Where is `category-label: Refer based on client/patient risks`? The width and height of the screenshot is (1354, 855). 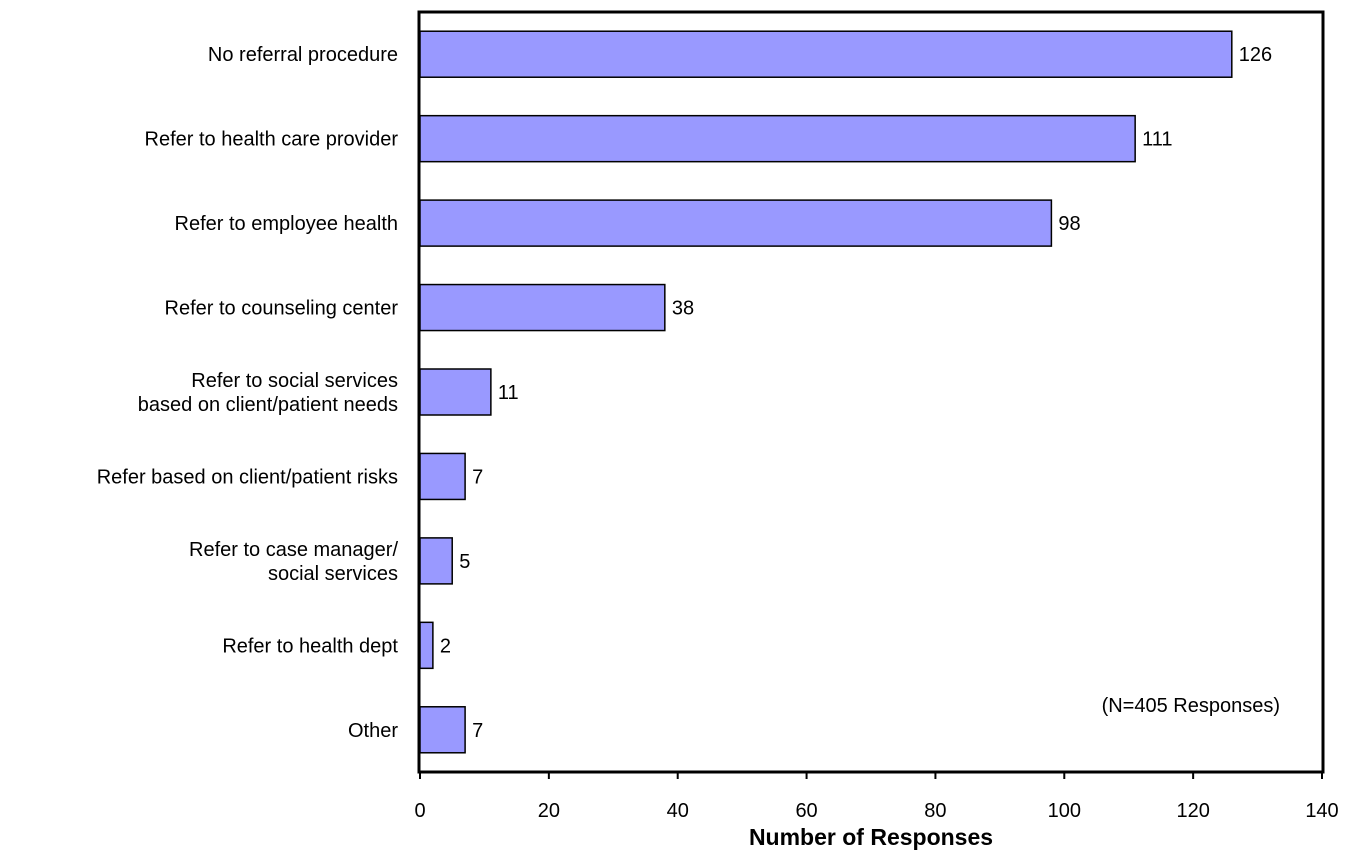
category-label: Refer based on client/patient risks is located at coordinates (247, 477).